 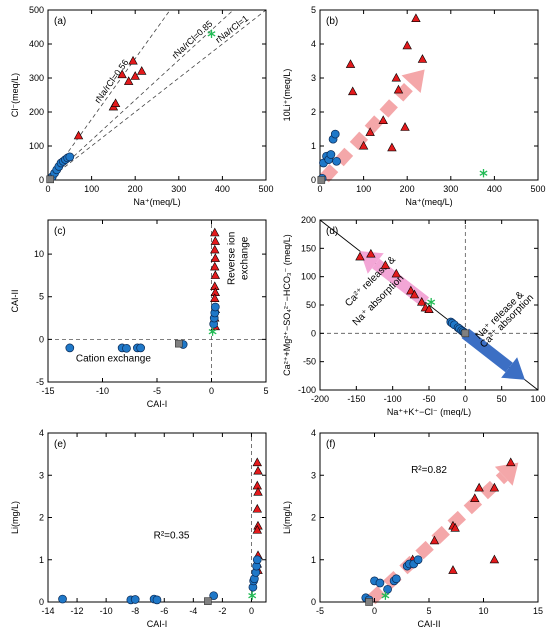 I want to click on r-squared-label: R²=0.82, so click(x=429, y=470).